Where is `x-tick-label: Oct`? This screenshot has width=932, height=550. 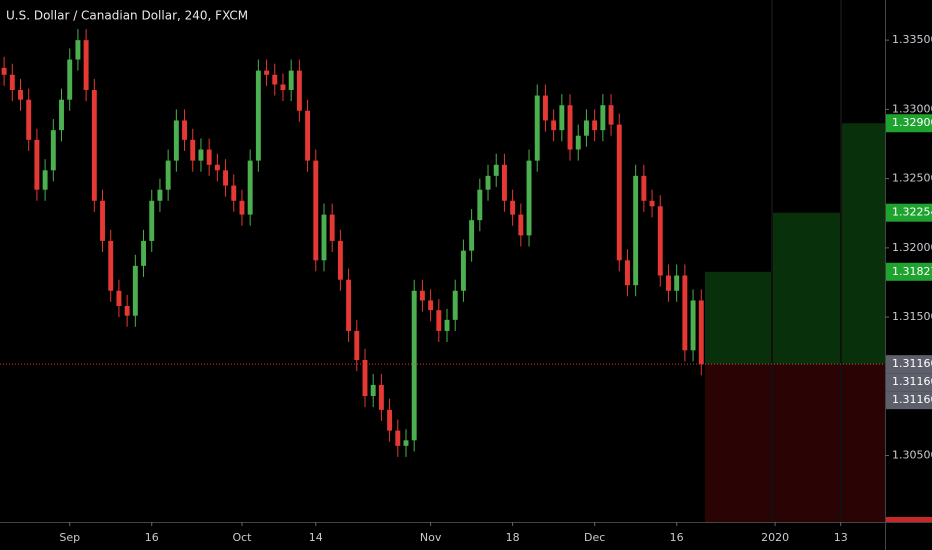
x-tick-label: Oct is located at coordinates (242, 537).